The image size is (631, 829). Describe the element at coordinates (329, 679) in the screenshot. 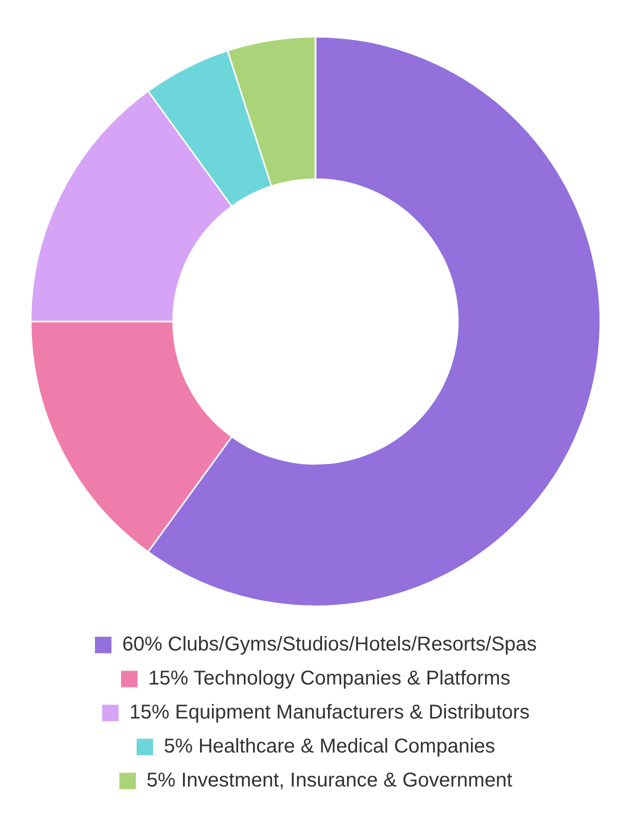

I see `legend-label: 15% Technology Companies & Platforms` at that location.